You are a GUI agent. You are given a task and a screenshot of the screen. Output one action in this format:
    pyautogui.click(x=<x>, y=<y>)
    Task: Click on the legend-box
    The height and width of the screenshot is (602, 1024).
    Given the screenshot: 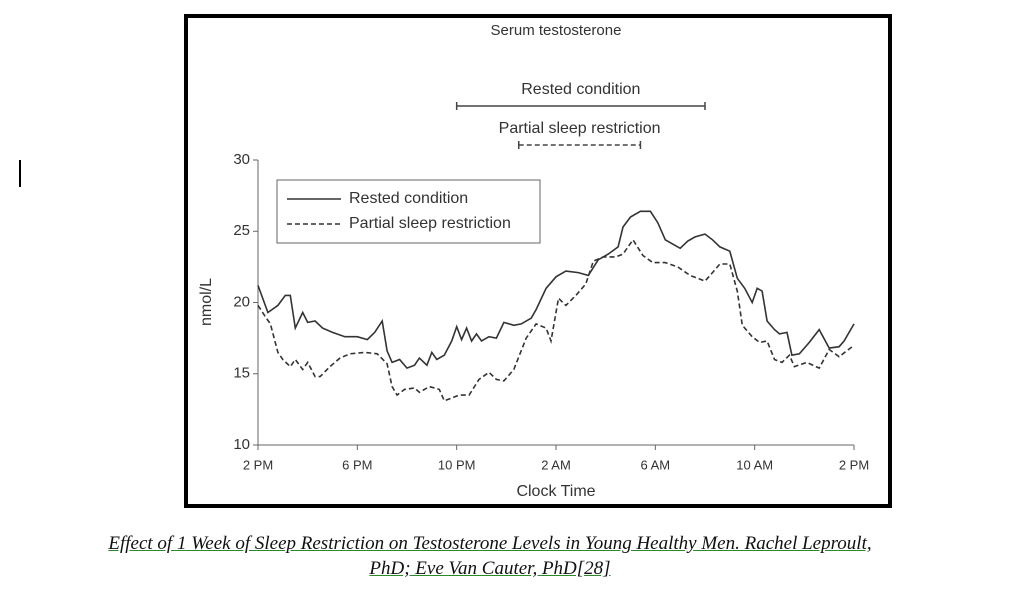 What is the action you would take?
    pyautogui.click(x=408, y=211)
    